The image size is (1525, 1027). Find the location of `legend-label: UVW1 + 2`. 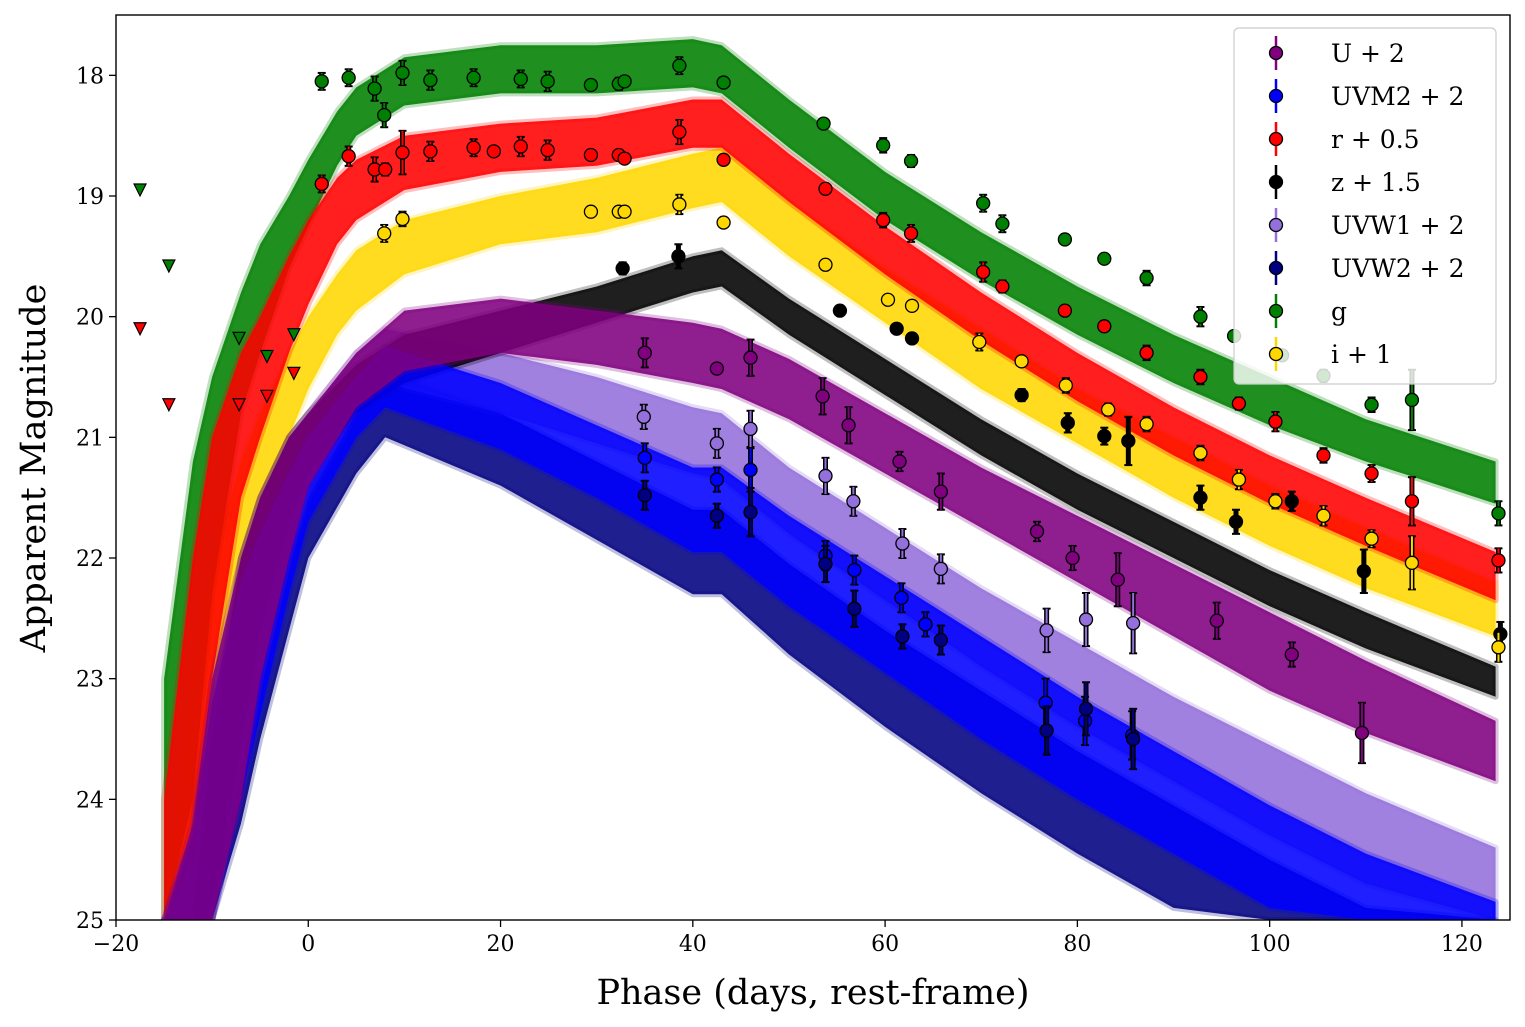

legend-label: UVW1 + 2 is located at coordinates (1397, 225).